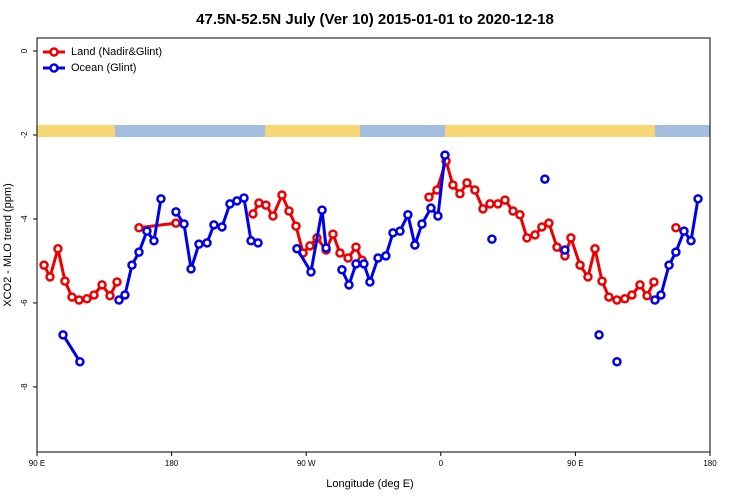  What do you see at coordinates (306, 463) in the screenshot?
I see `x-tick-label: 90 W` at bounding box center [306, 463].